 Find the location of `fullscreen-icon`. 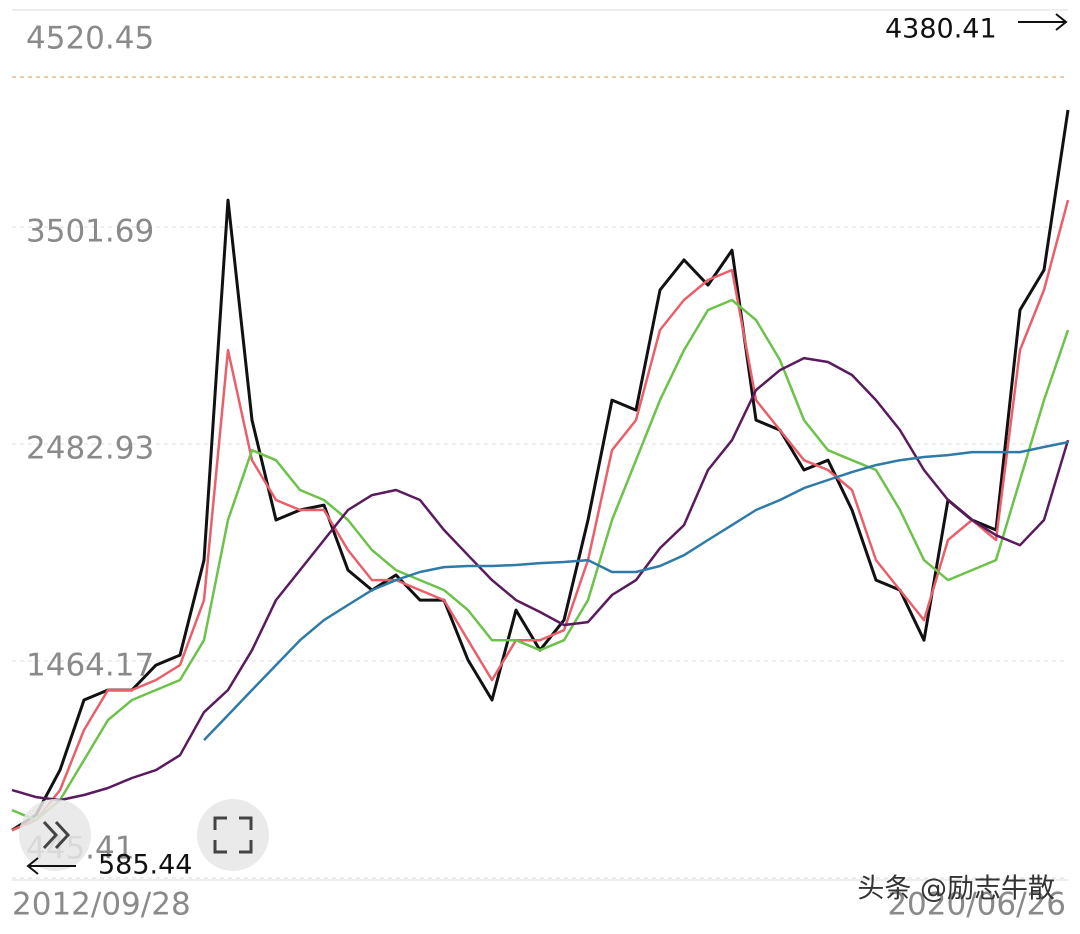

fullscreen-icon is located at coordinates (233, 835).